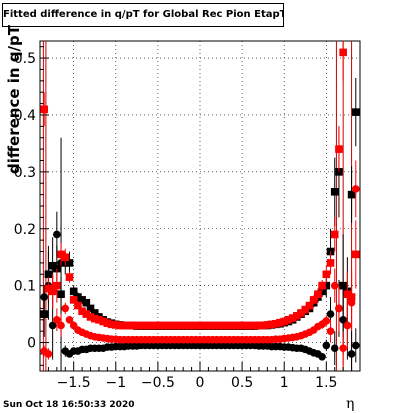 Image resolution: width=400 pixels, height=414 pixels. I want to click on x-tick-label: 0.5, so click(242, 383).